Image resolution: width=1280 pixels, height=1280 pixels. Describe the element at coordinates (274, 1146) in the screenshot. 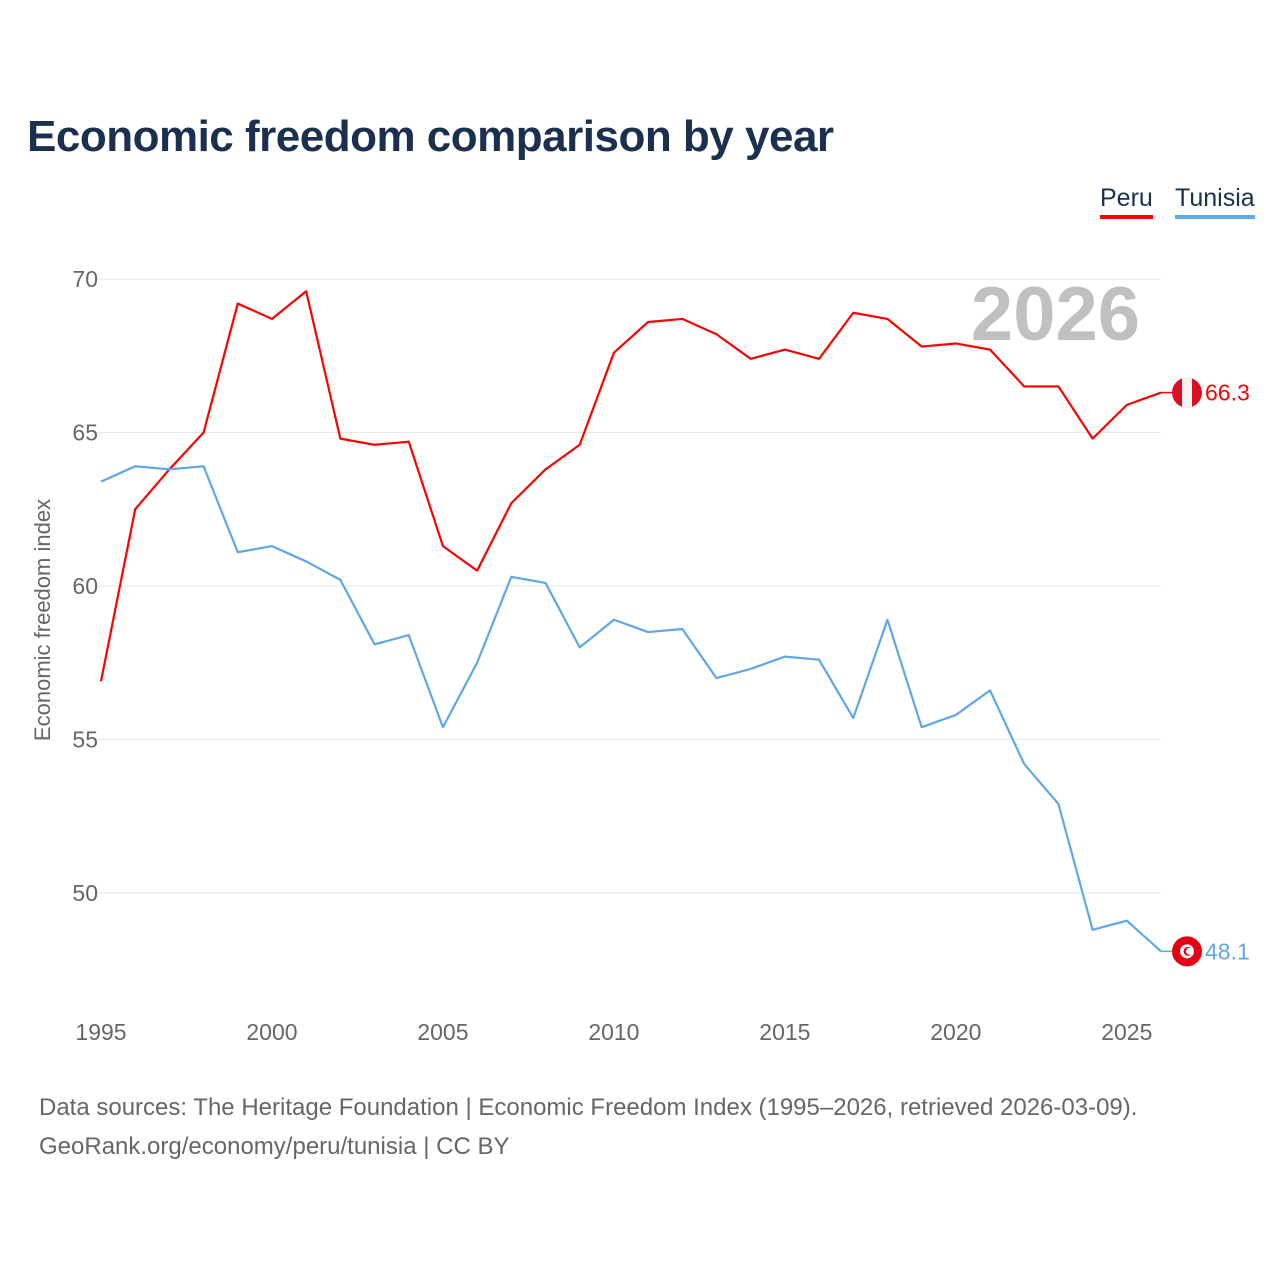

I see `footer-attribution: GeoRank.org/economy/peru/tunisia | CC BY` at that location.